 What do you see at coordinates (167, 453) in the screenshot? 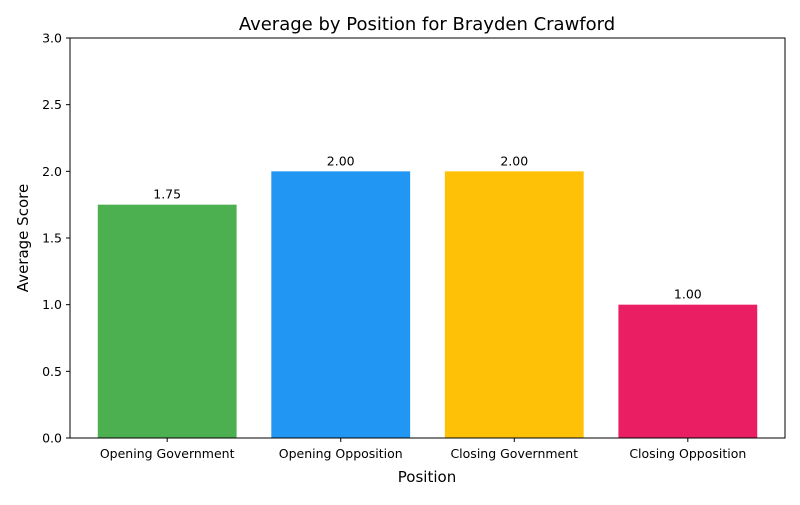
I see `x-tick-label: Opening Government` at bounding box center [167, 453].